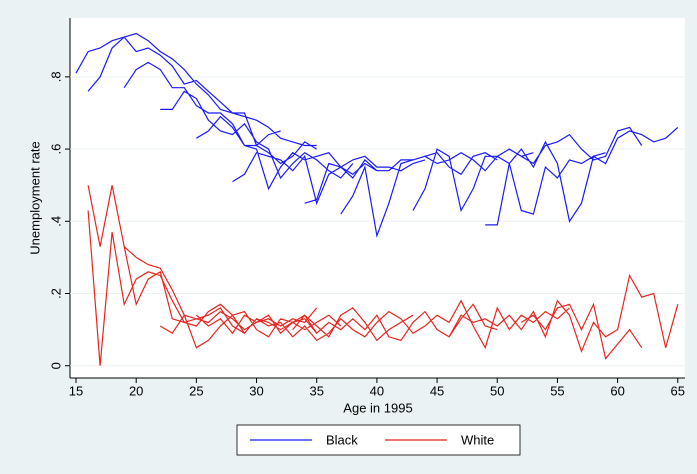  What do you see at coordinates (557, 390) in the screenshot?
I see `x-tick-label: 55` at bounding box center [557, 390].